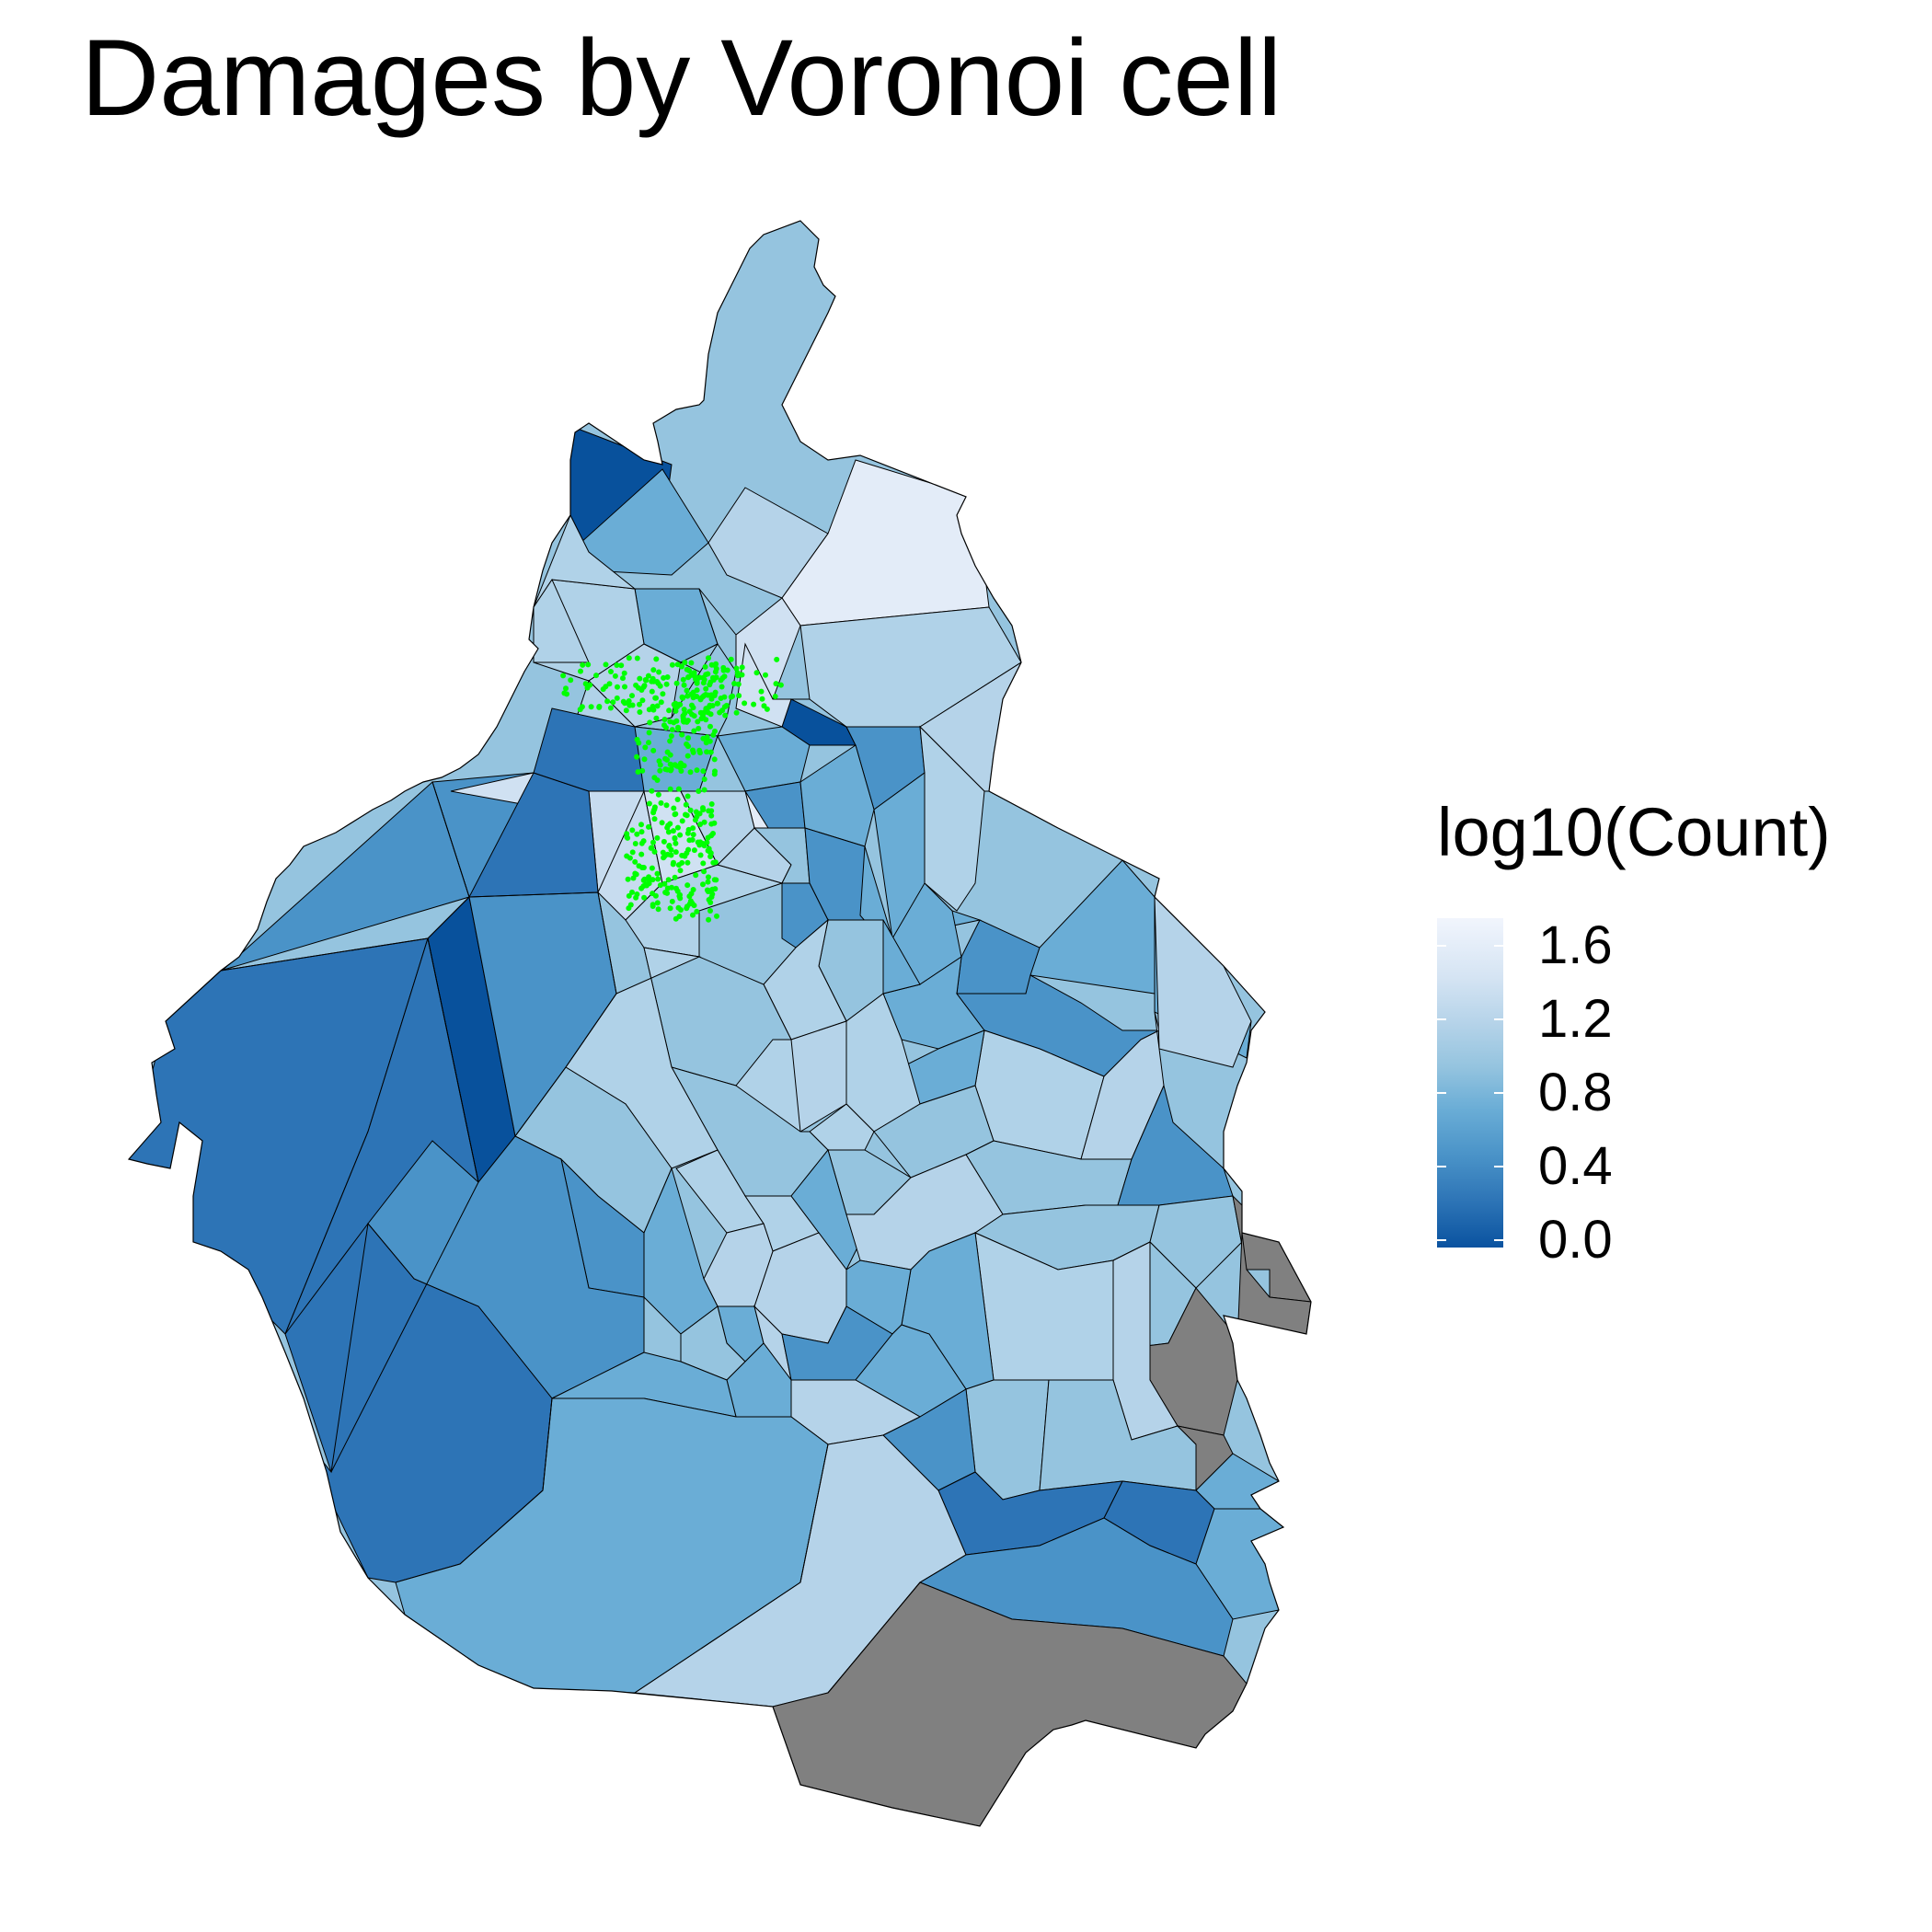 This screenshot has height=1932, width=1932. I want to click on legend-label: 0.0, so click(1575, 1240).